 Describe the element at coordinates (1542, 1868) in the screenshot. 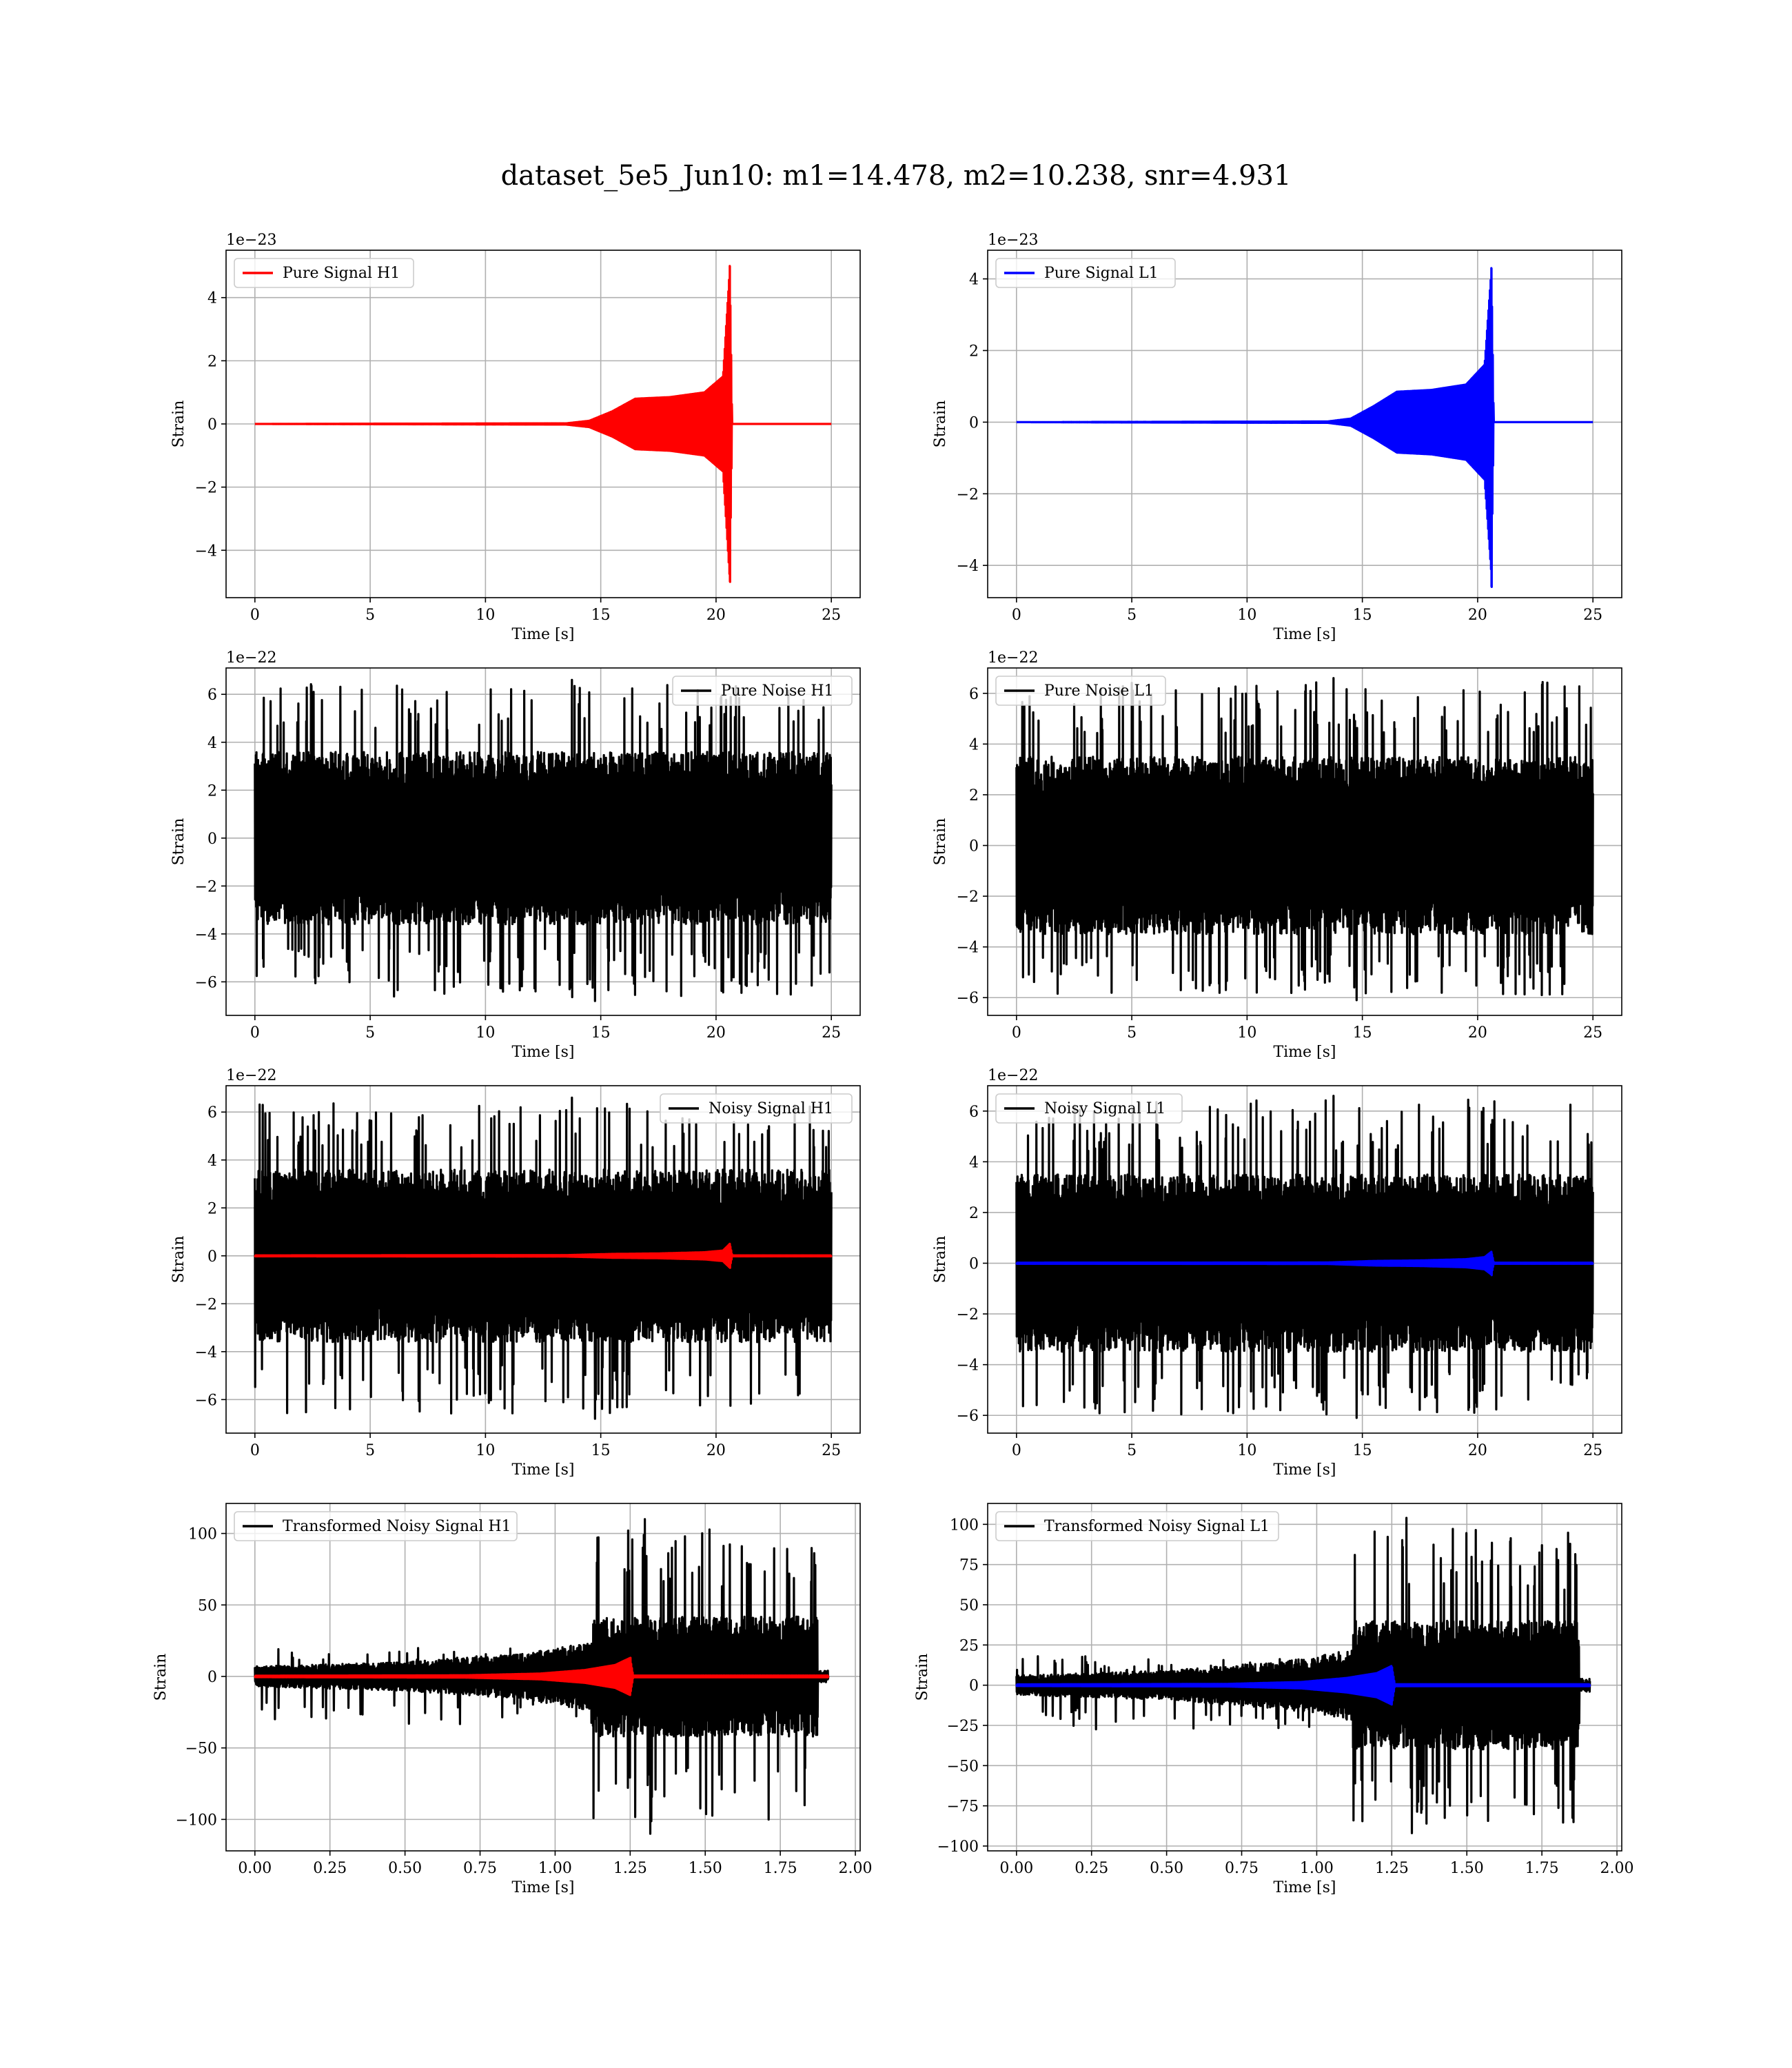

I see `x-tick-label: 1.75` at that location.